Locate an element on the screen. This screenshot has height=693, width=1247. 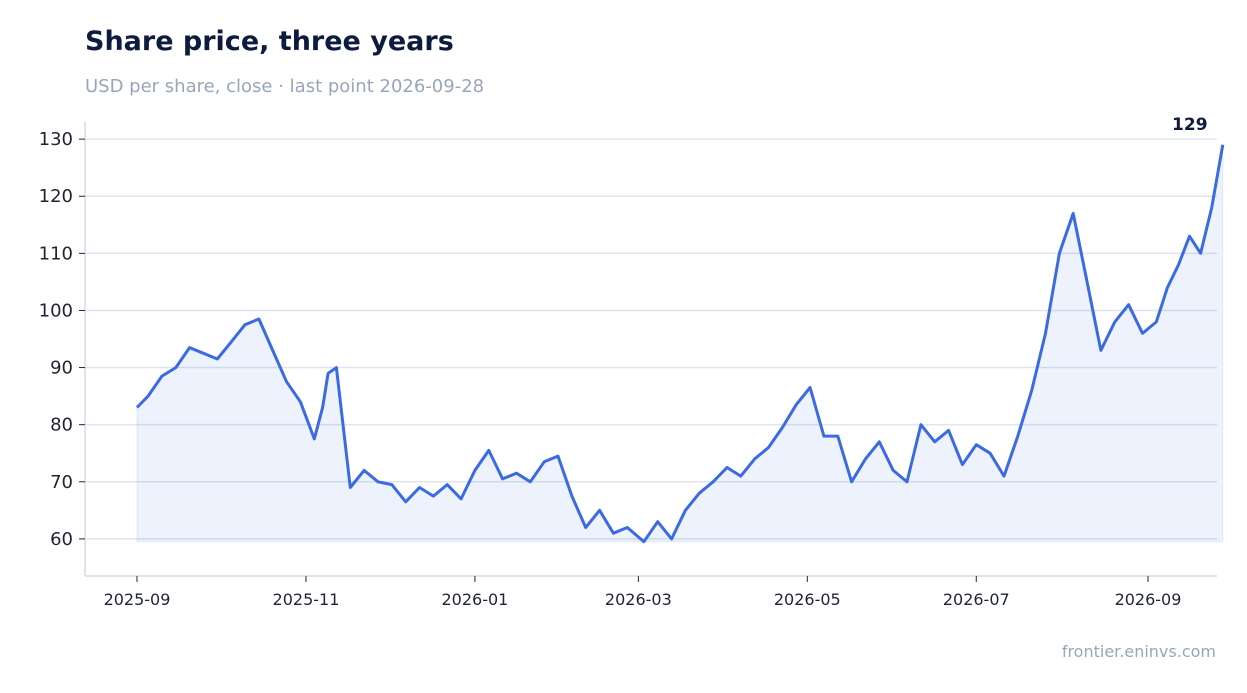
x-tick-label: 2025-11 is located at coordinates (306, 599).